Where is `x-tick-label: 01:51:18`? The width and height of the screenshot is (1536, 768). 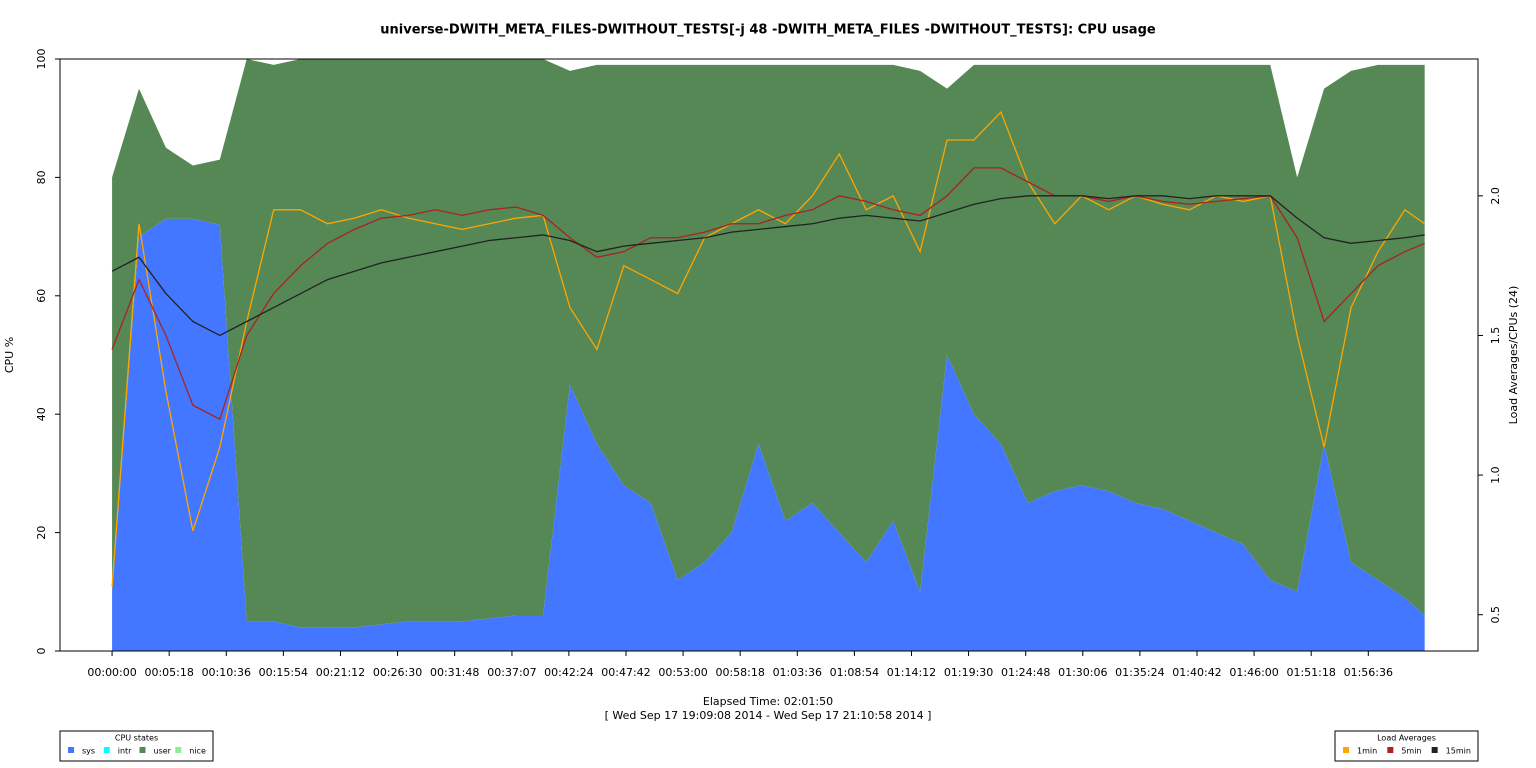
x-tick-label: 01:51:18 is located at coordinates (1310, 672).